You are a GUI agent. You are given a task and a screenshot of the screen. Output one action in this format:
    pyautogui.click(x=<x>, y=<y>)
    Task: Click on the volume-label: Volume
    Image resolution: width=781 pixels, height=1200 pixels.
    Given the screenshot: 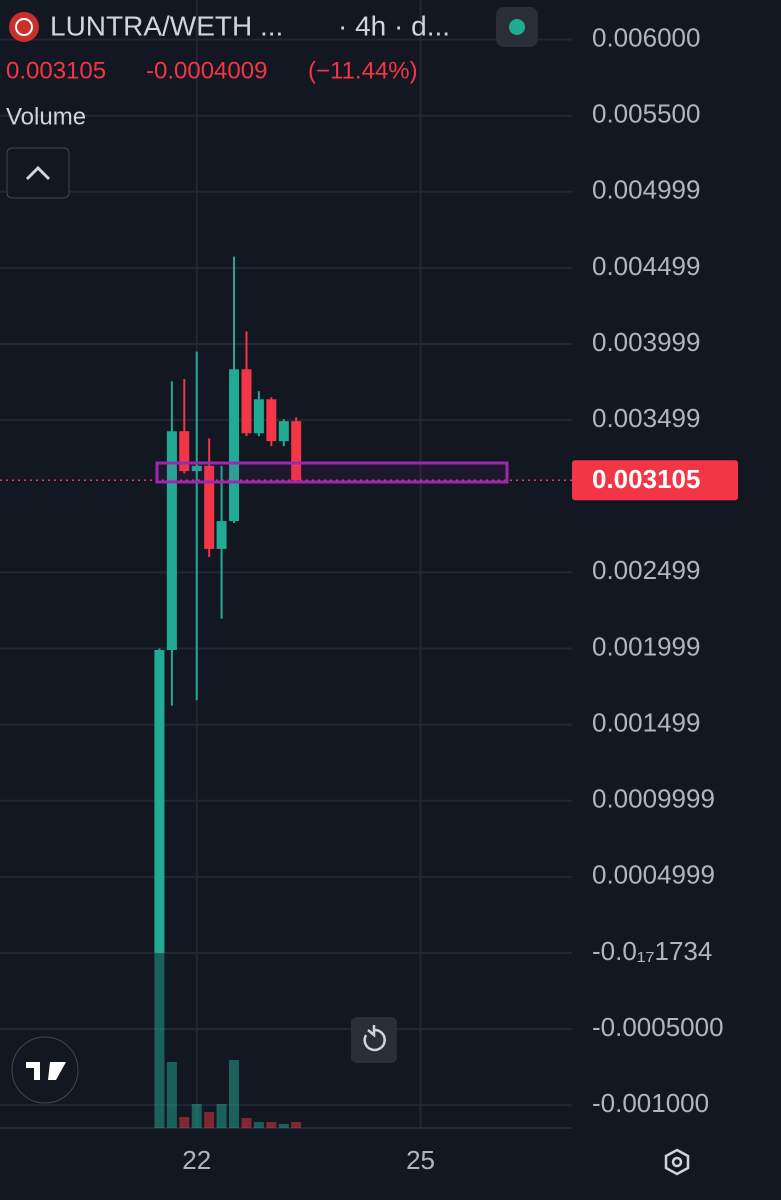 What is the action you would take?
    pyautogui.click(x=46, y=116)
    